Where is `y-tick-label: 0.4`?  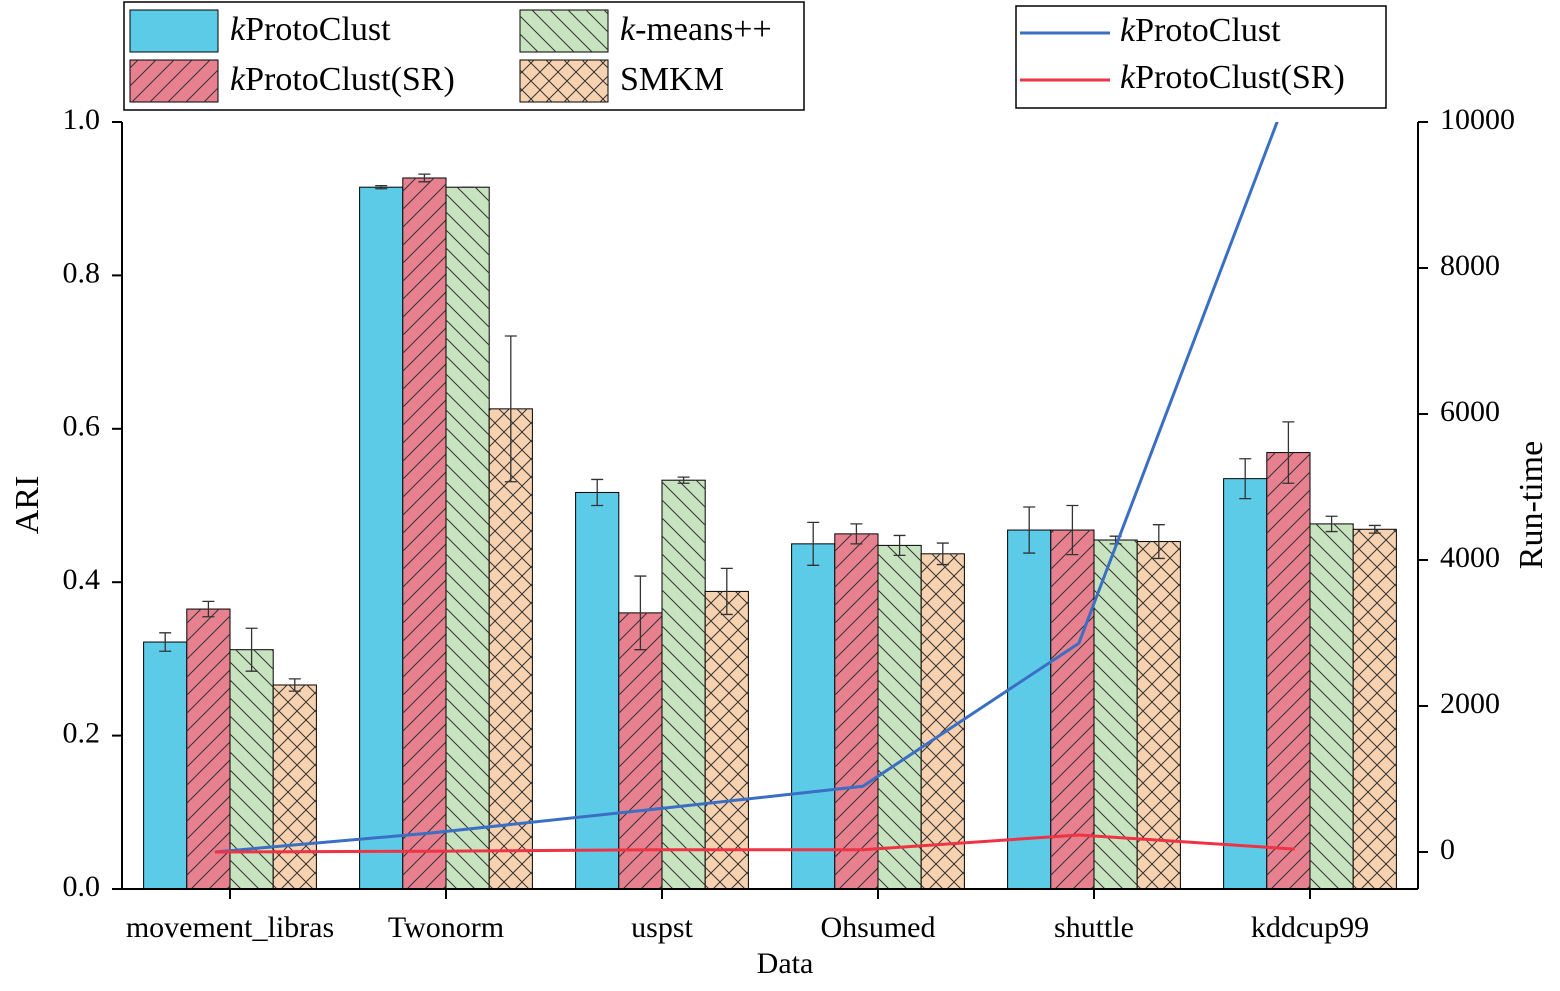 y-tick-label: 0.4 is located at coordinates (82, 579).